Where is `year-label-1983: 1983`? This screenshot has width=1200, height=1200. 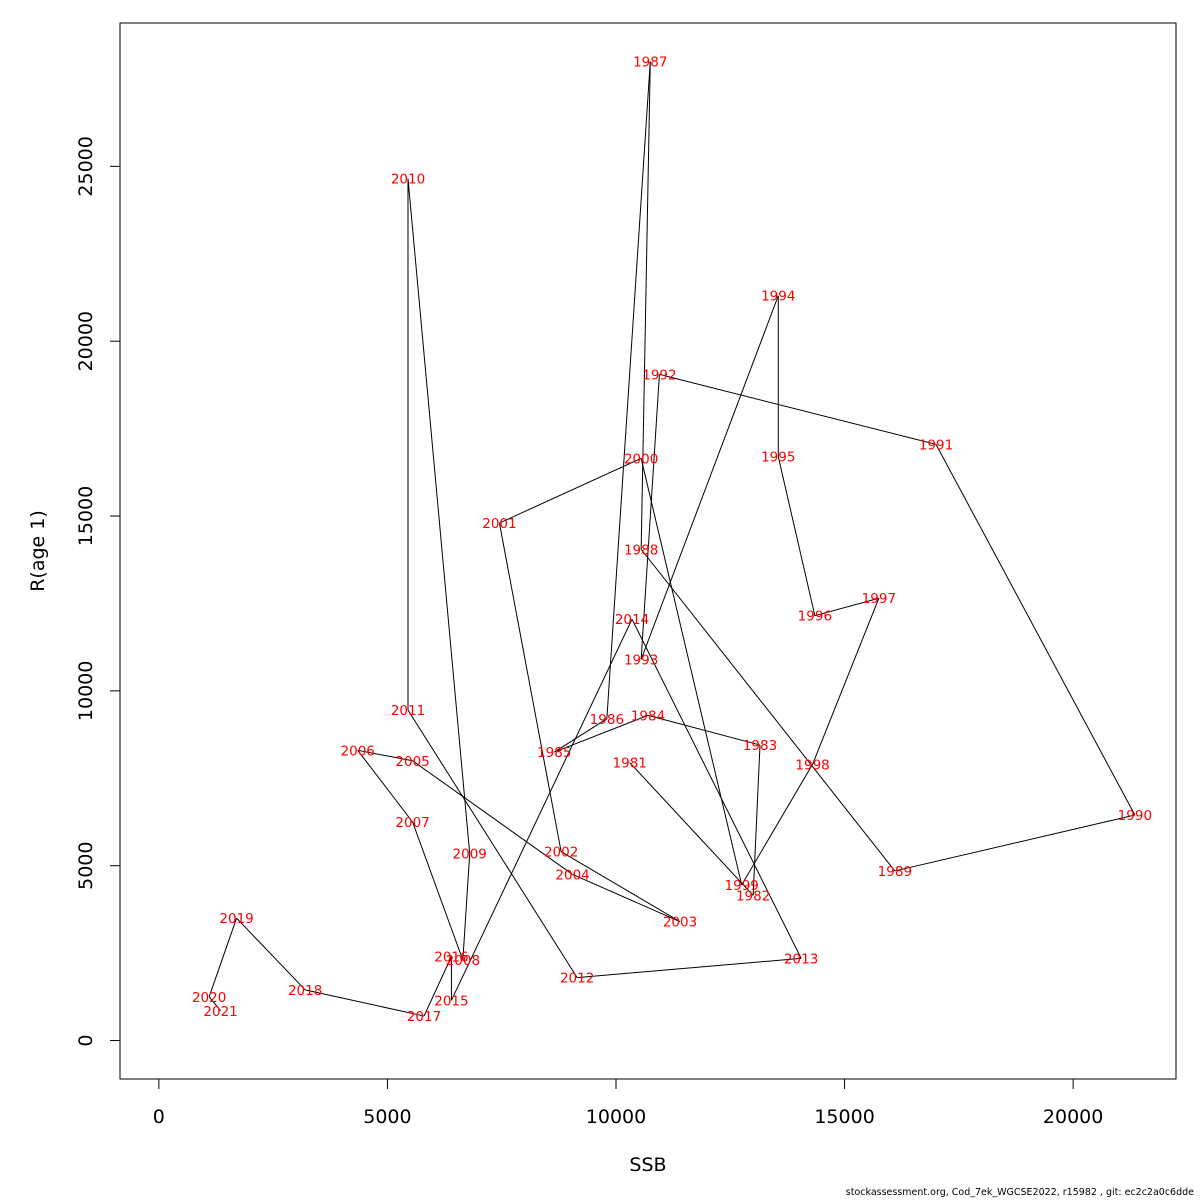 year-label-1983: 1983 is located at coordinates (760, 746).